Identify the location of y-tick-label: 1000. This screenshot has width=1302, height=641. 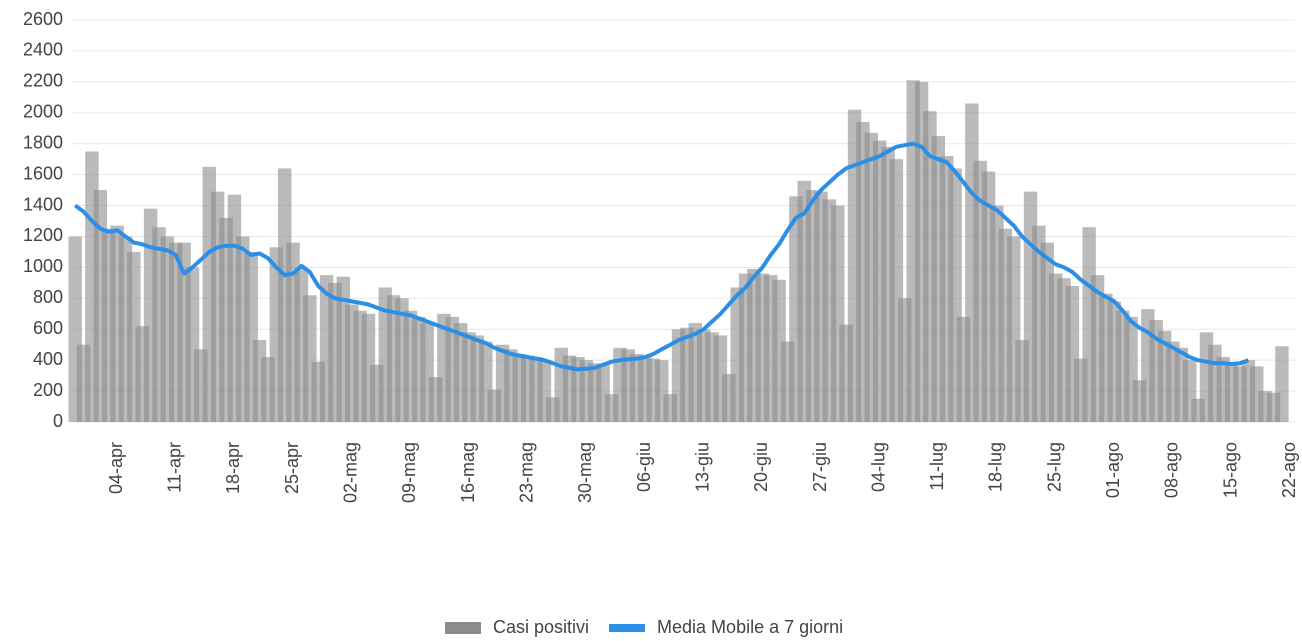
(43, 266).